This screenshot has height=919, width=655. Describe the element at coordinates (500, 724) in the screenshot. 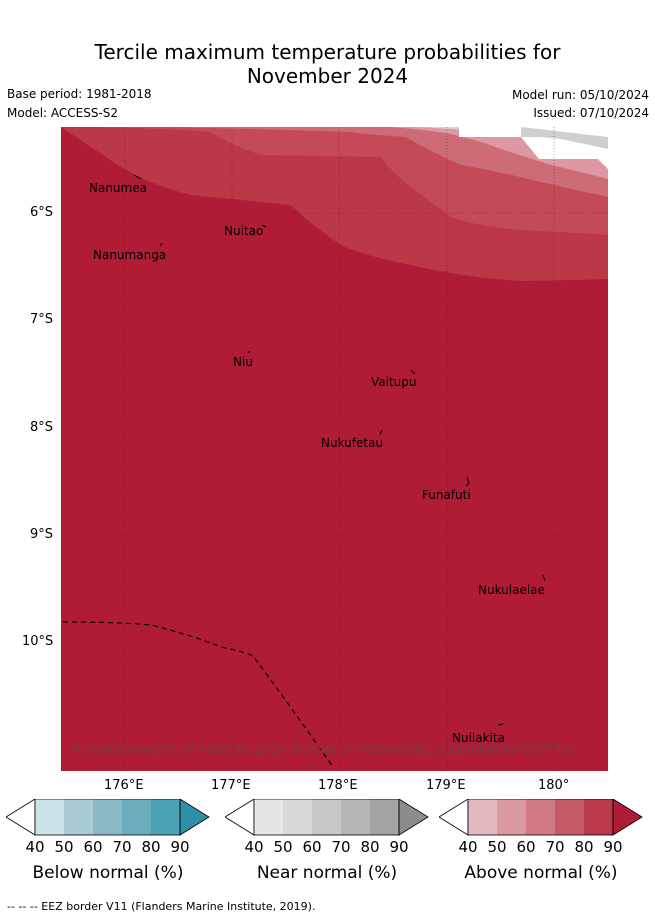

I see `island-nuilakita` at that location.